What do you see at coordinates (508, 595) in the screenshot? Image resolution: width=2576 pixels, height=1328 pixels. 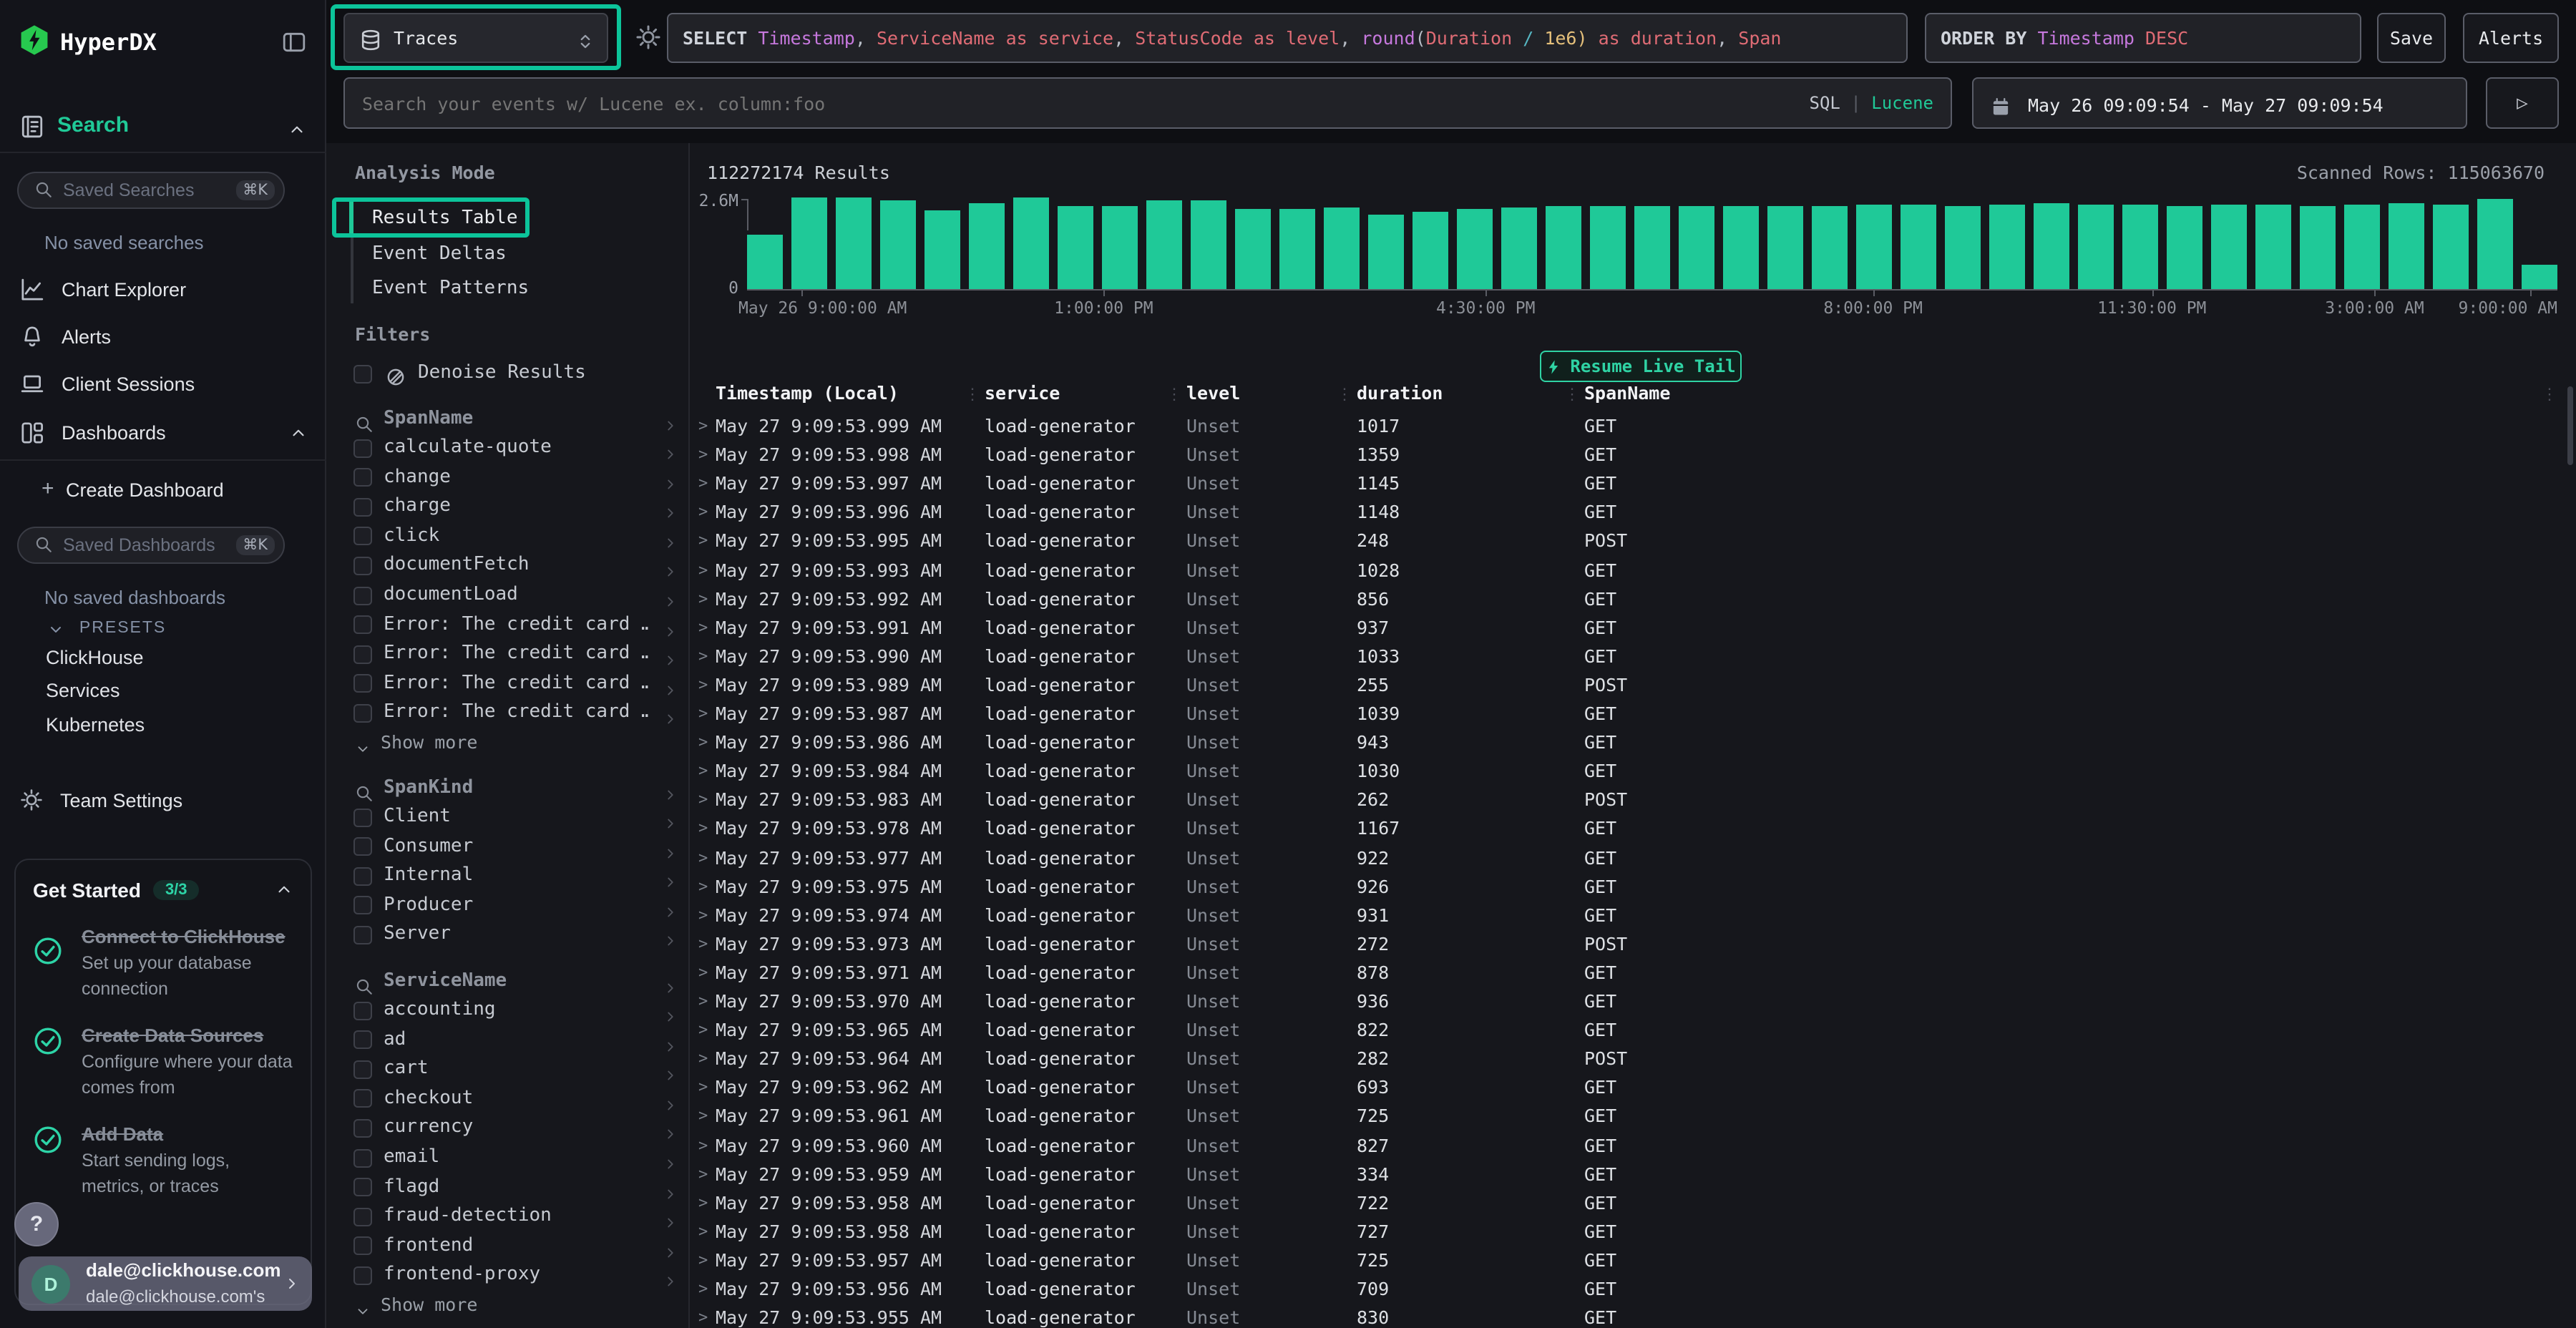 I see `filter-item-row: documentLoad` at bounding box center [508, 595].